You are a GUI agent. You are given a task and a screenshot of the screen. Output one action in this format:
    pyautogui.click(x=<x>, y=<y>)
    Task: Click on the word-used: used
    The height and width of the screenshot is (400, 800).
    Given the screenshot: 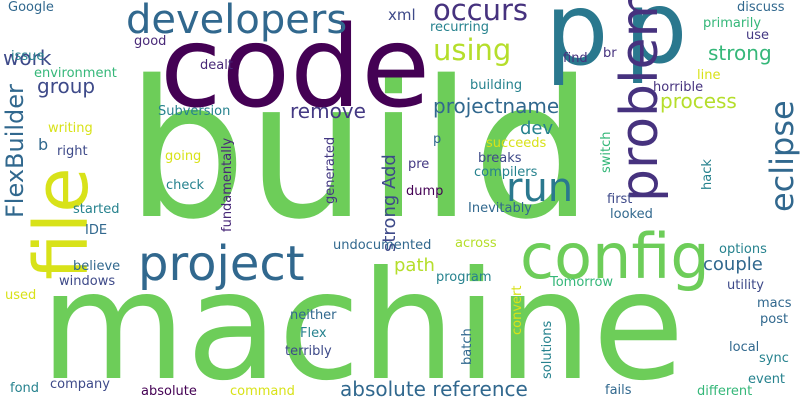 What is the action you would take?
    pyautogui.click(x=21, y=295)
    